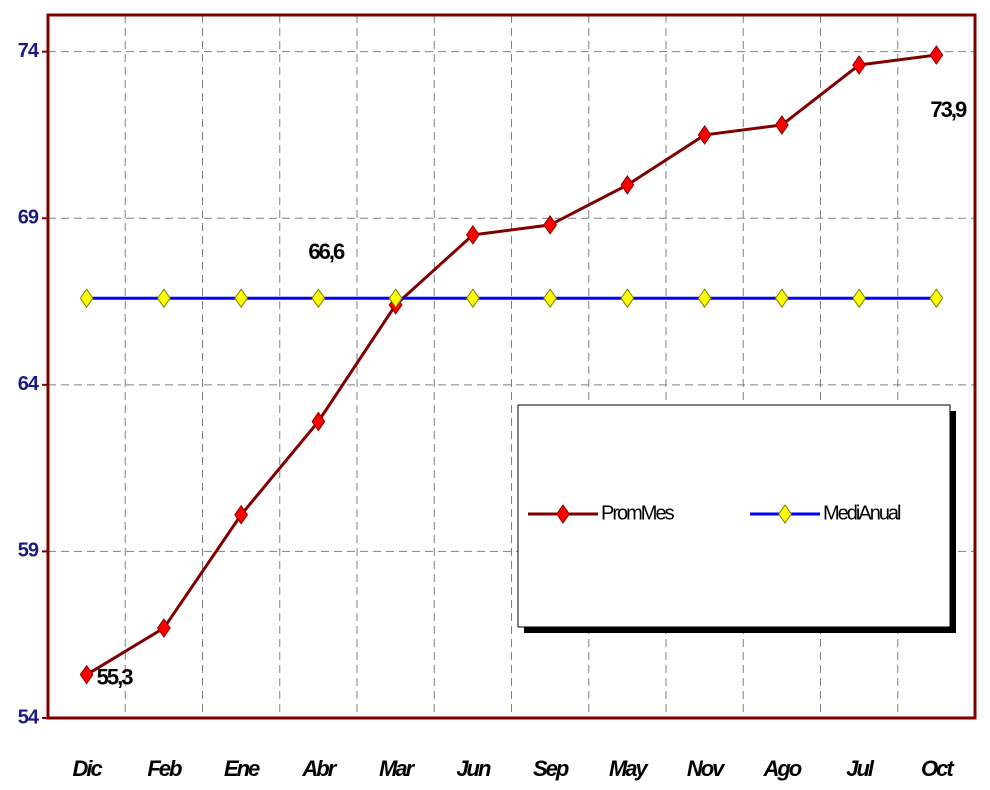 The height and width of the screenshot is (790, 990). Describe the element at coordinates (242, 768) in the screenshot. I see `x-tick-label: Ene` at that location.